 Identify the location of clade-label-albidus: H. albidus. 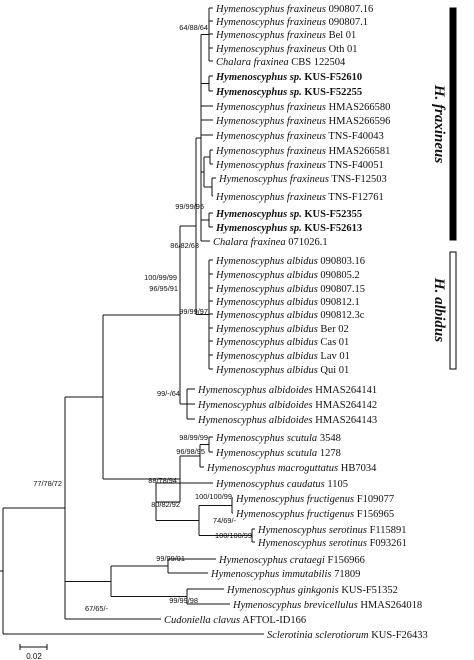
(439, 309).